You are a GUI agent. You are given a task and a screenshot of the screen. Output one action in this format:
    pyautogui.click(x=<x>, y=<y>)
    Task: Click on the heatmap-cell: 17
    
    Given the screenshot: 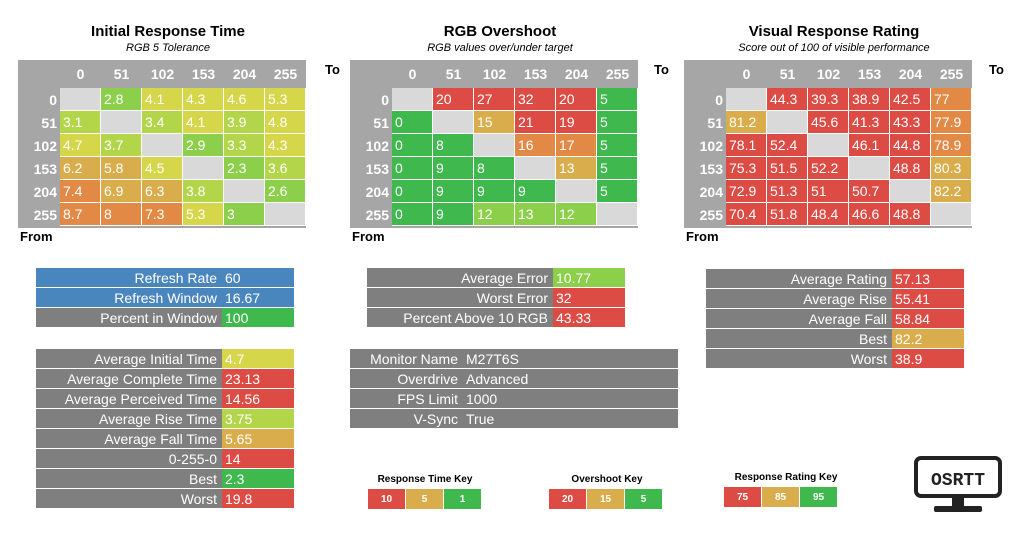 What is the action you would take?
    pyautogui.click(x=576, y=145)
    